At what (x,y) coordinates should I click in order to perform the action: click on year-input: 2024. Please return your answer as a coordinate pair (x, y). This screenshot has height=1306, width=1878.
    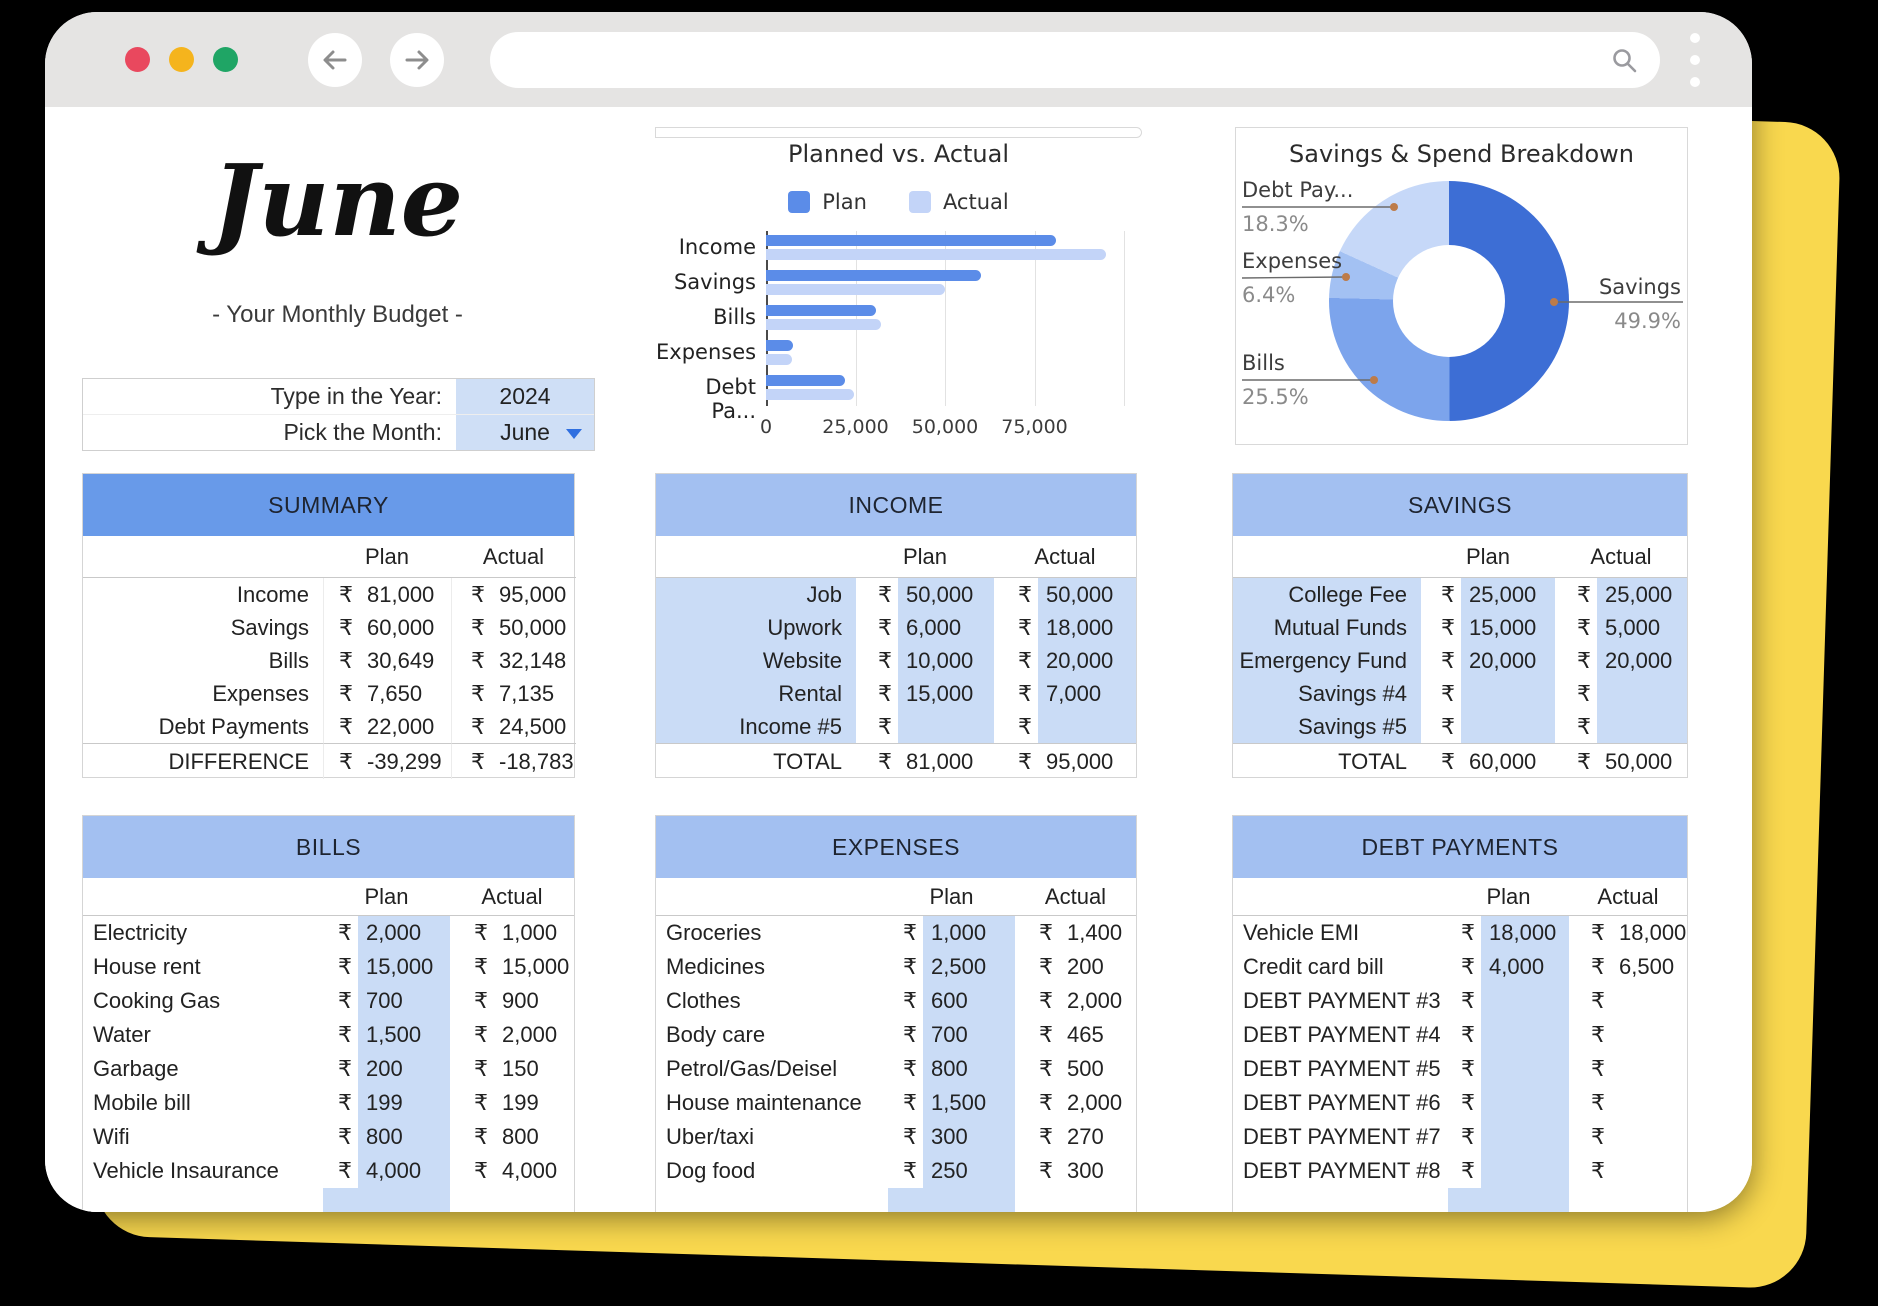
    Looking at the image, I should click on (525, 396).